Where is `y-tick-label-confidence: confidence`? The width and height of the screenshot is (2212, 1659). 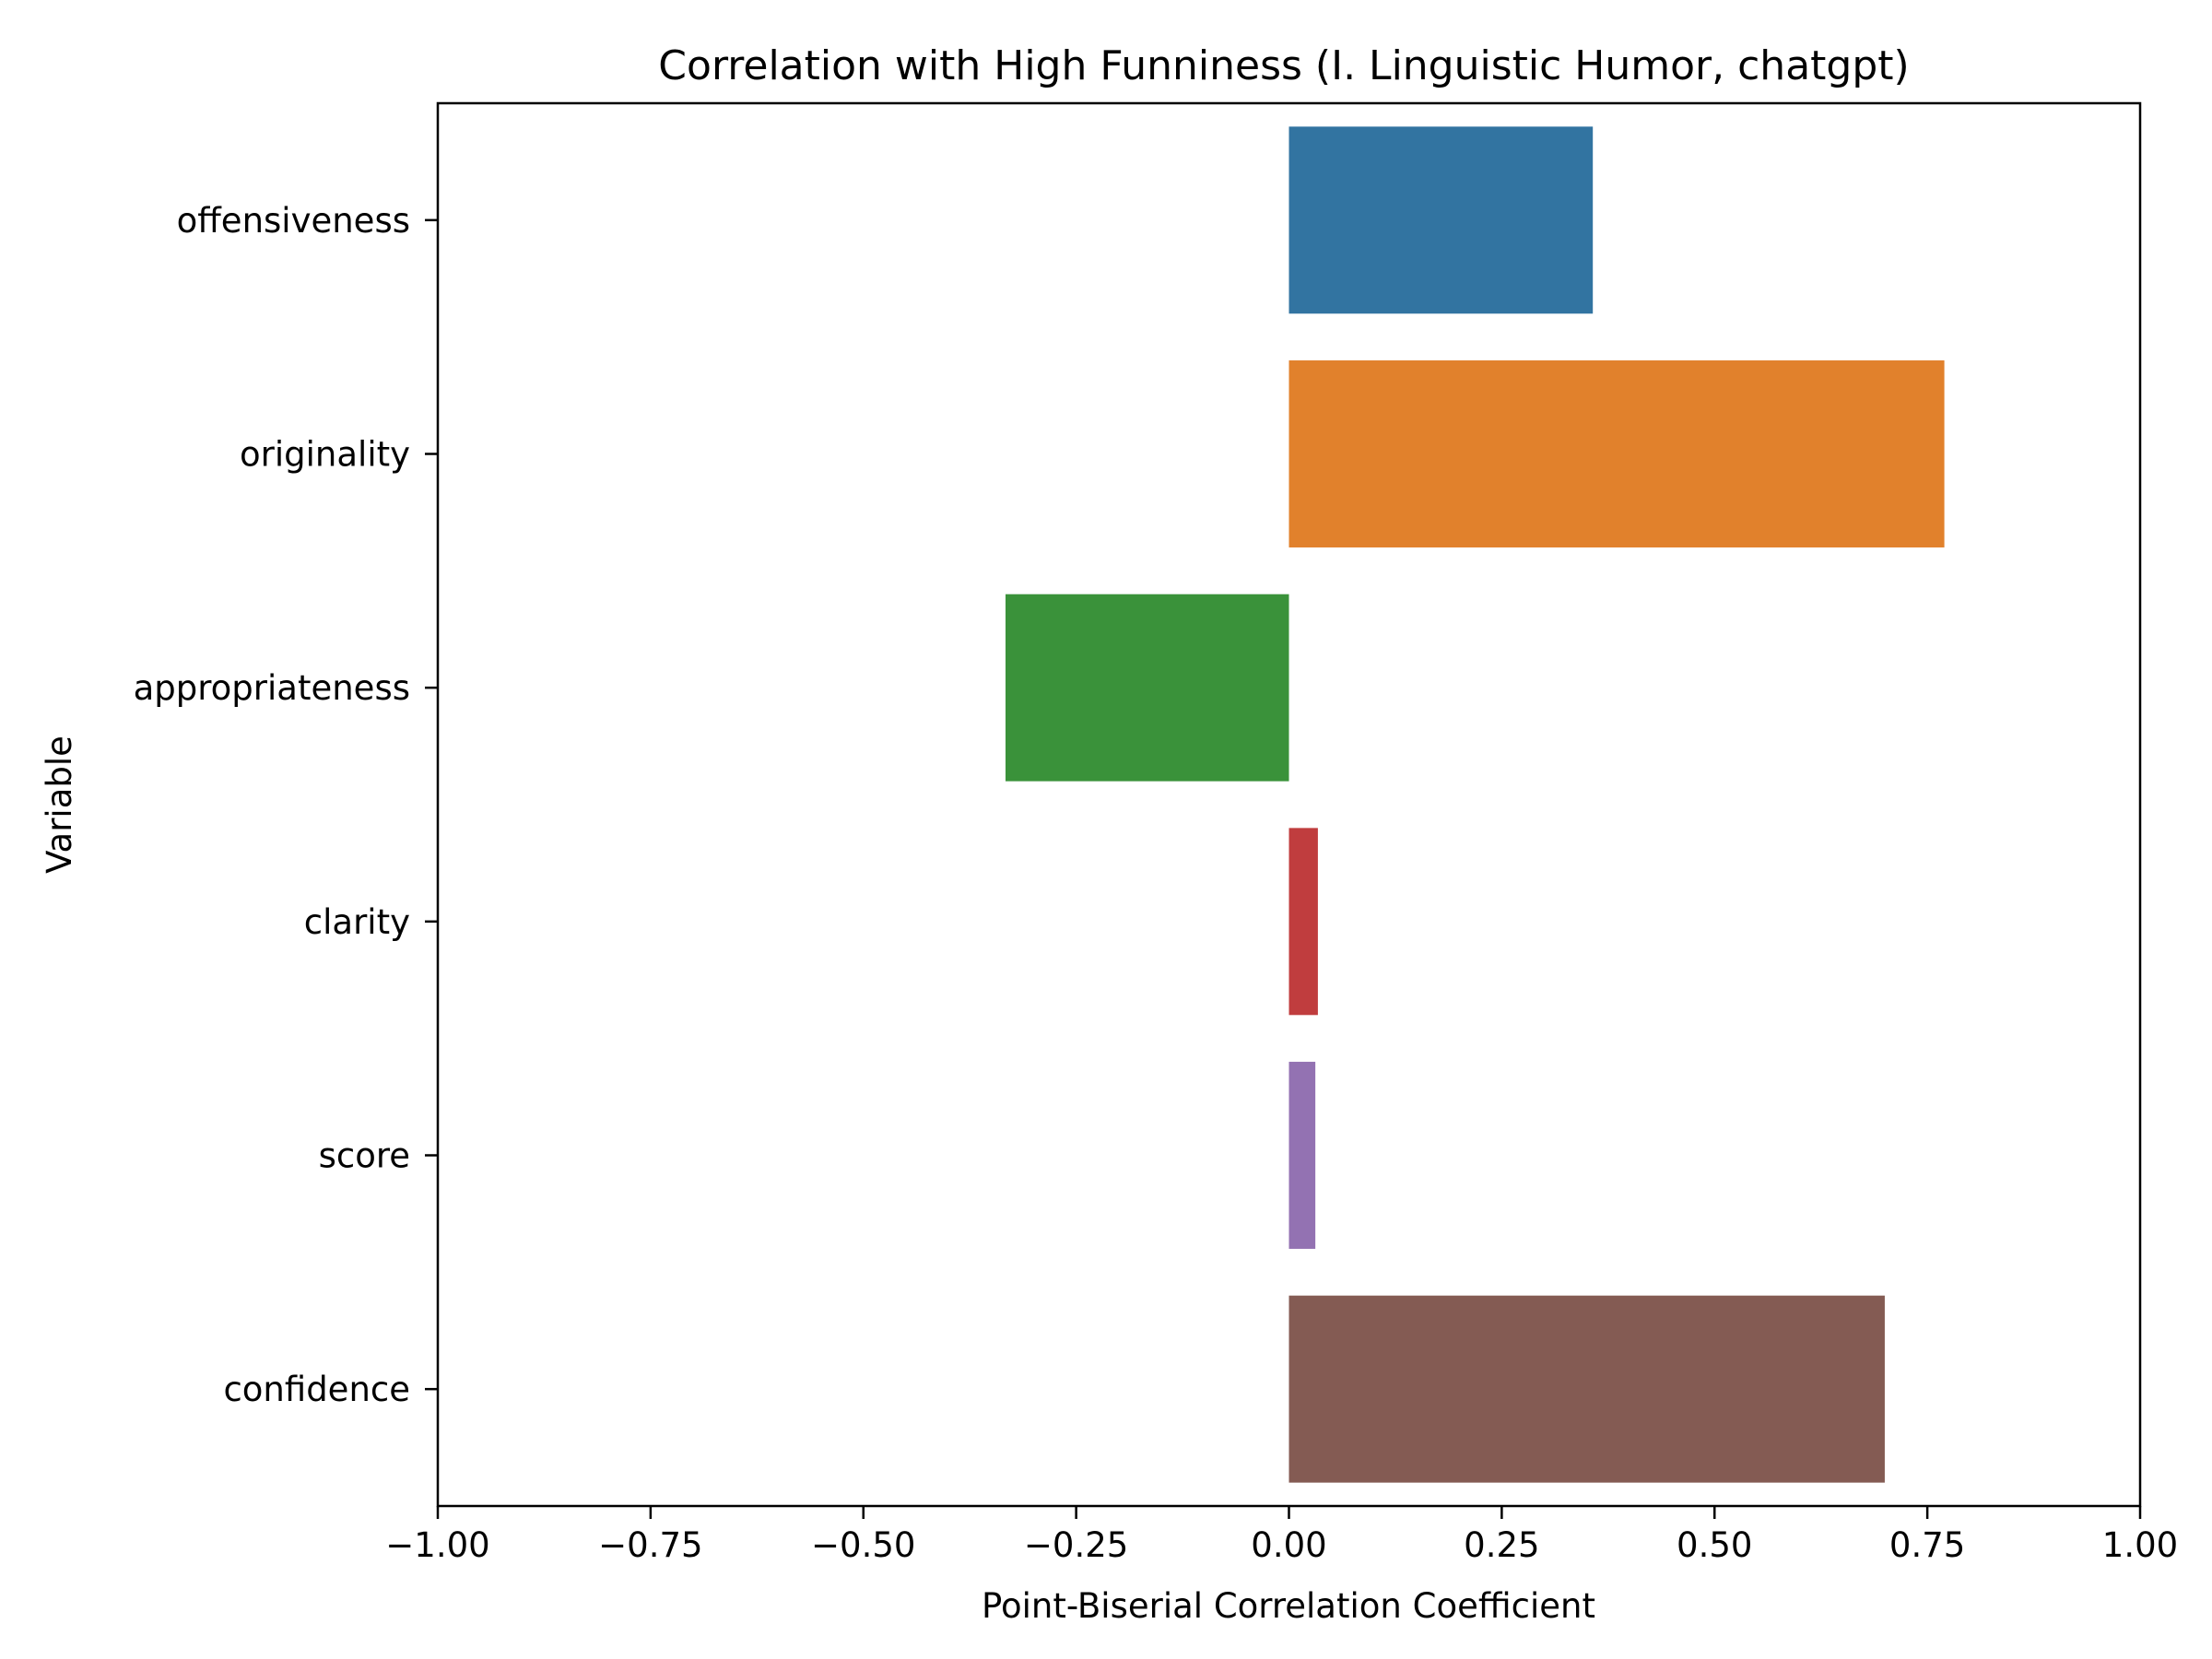 y-tick-label-confidence: confidence is located at coordinates (316, 1389).